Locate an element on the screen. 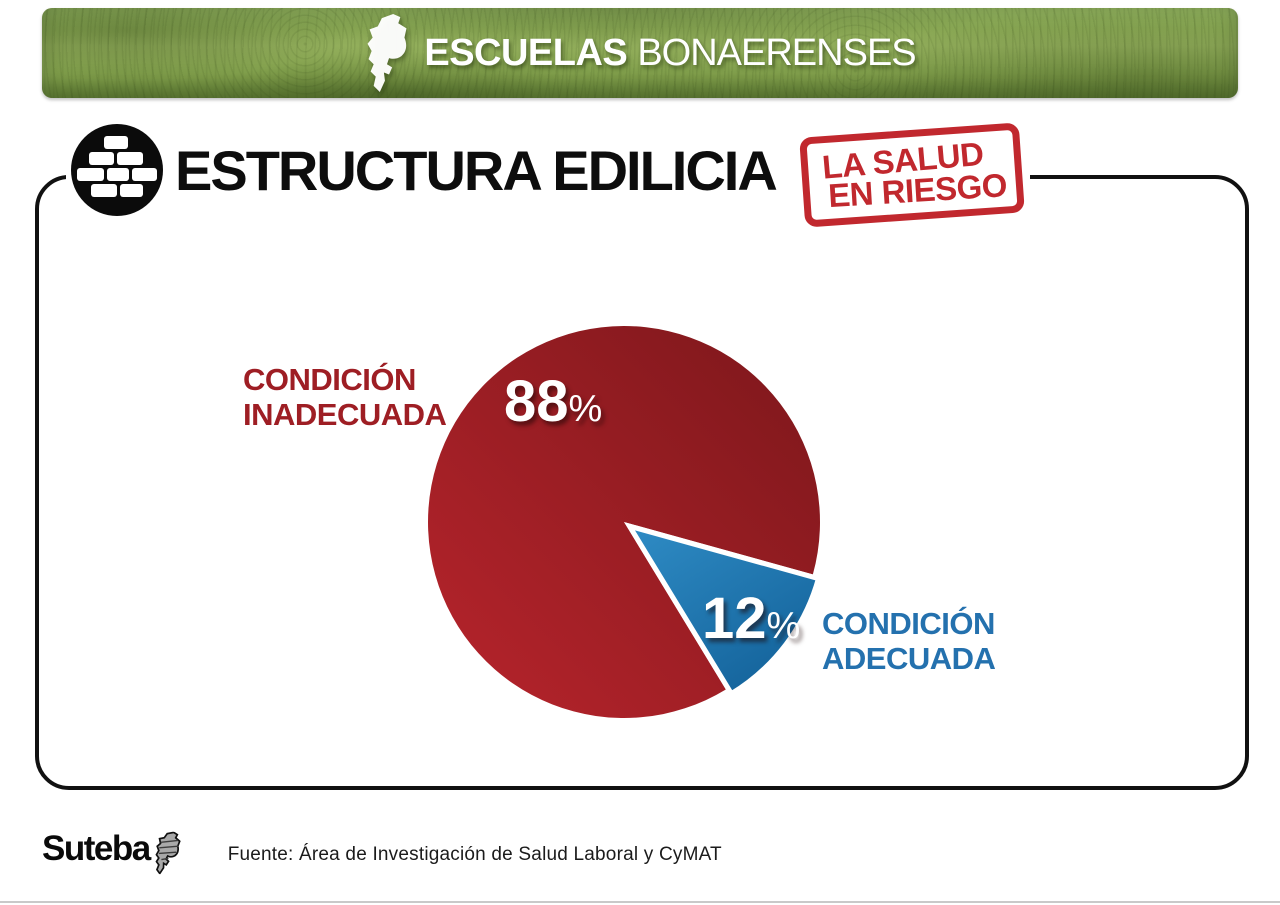  slice-label-adecuada-line1: CONDICIÓN is located at coordinates (908, 623).